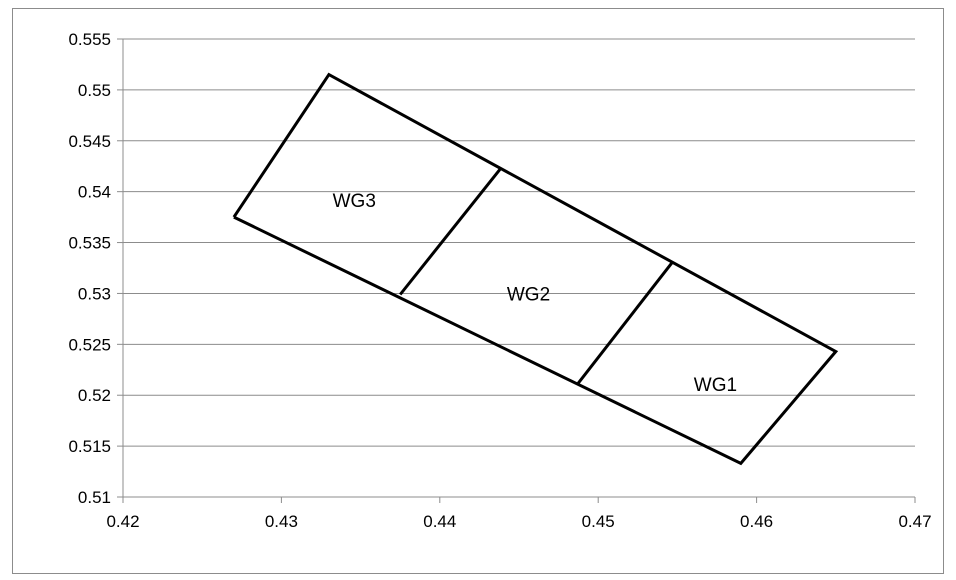 Image resolution: width=956 pixels, height=580 pixels. Describe the element at coordinates (94, 497) in the screenshot. I see `y-tick-label: 0.51` at that location.